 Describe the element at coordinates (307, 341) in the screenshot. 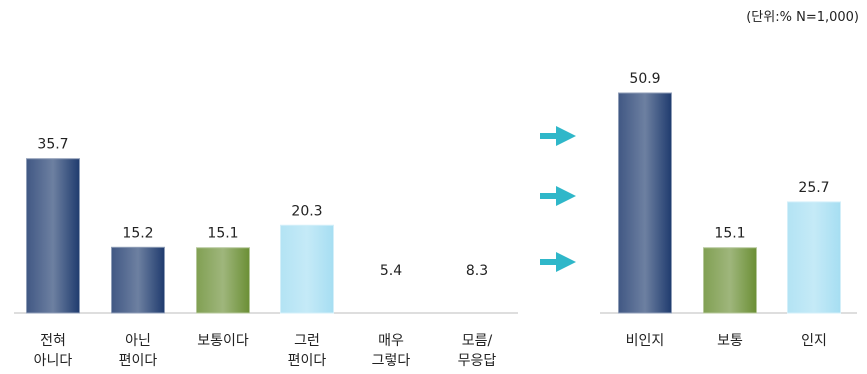

I see `category-label: 그런` at that location.